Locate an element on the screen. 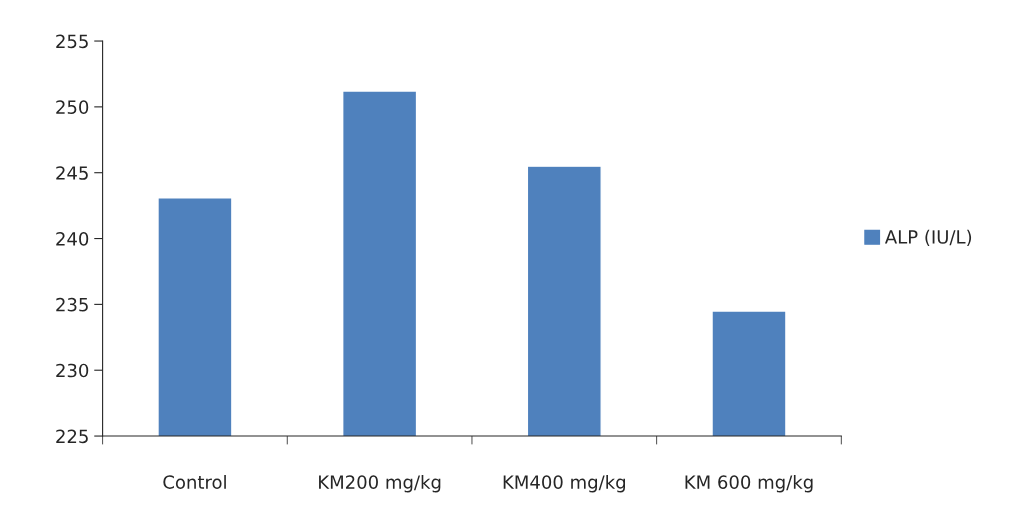 Image resolution: width=1026 pixels, height=513 pixels. x-tick-label: KM 600 mg/kg is located at coordinates (749, 483).